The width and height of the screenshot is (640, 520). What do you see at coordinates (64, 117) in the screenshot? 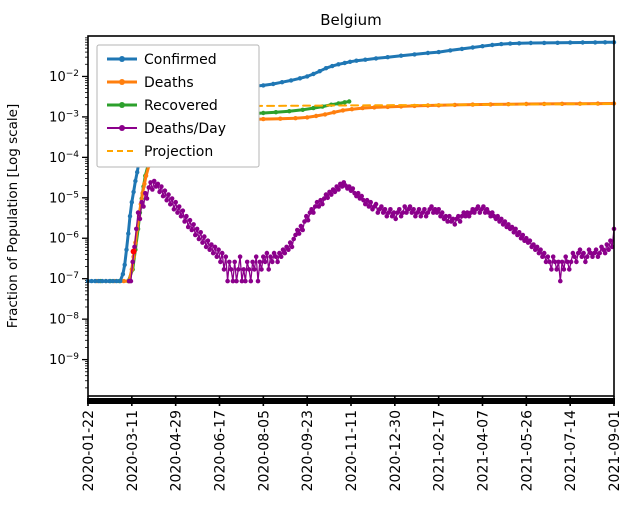
I see `y-tick-label: 10⁻³` at bounding box center [64, 117].